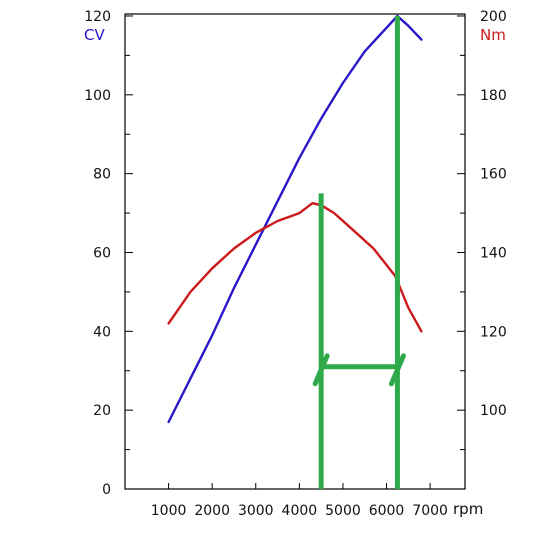  What do you see at coordinates (212, 511) in the screenshot?
I see `x-tick-label: 2000` at bounding box center [212, 511].